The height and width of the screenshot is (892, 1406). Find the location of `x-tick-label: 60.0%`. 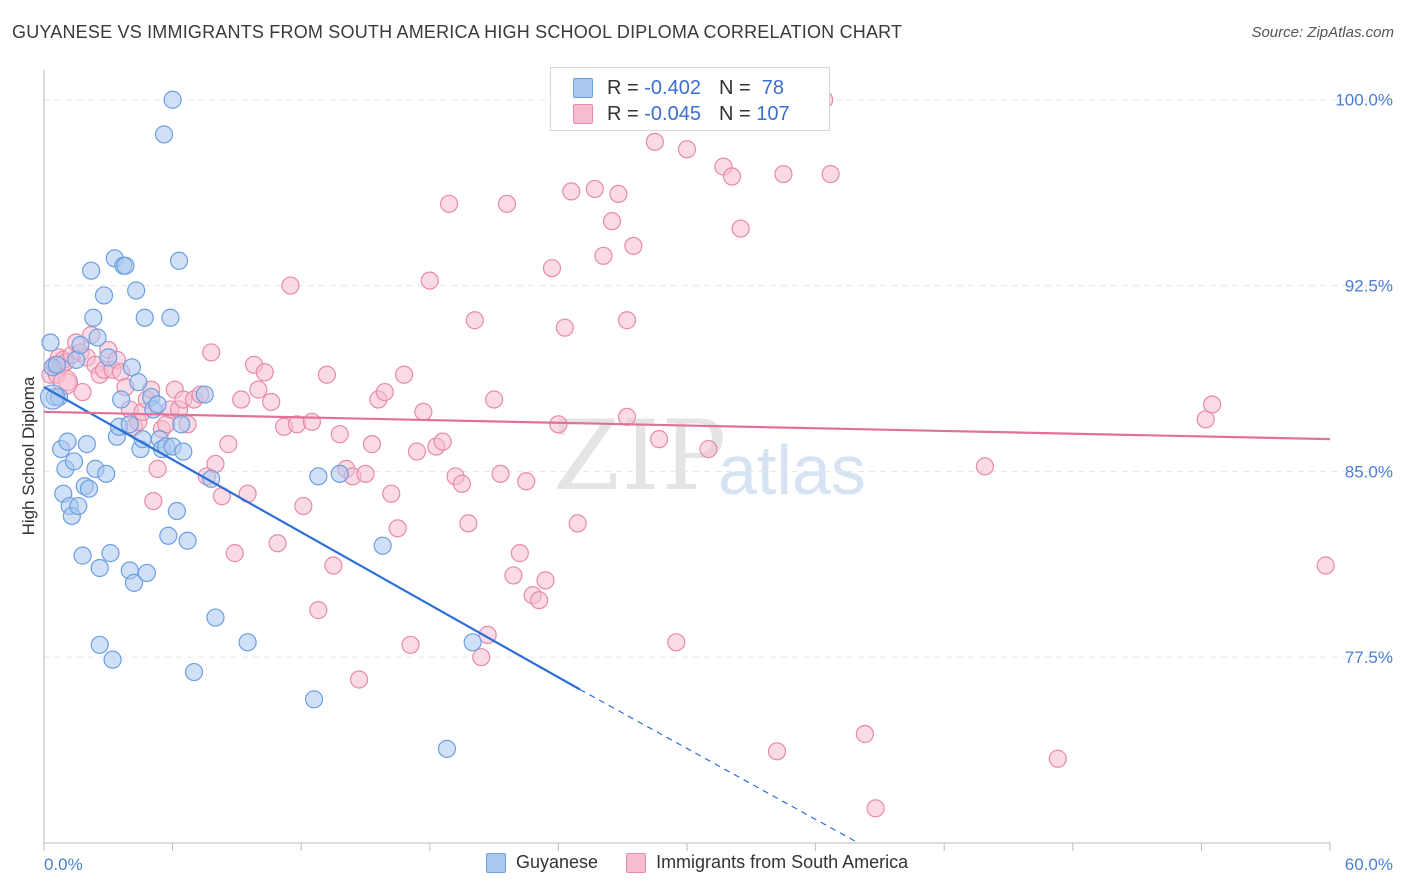

x-tick-label: 60.0% is located at coordinates (1369, 864).